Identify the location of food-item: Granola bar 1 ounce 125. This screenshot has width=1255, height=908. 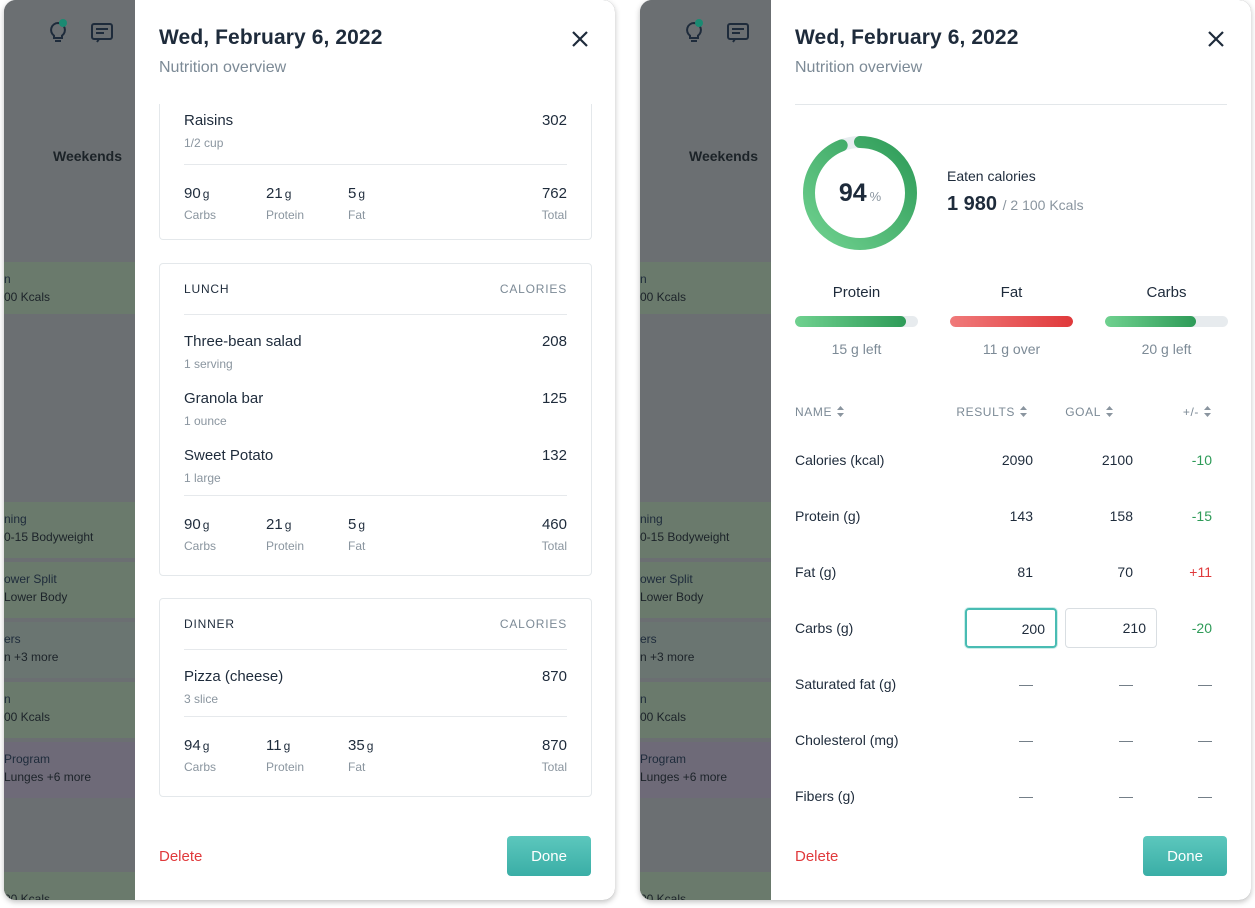
(375, 400).